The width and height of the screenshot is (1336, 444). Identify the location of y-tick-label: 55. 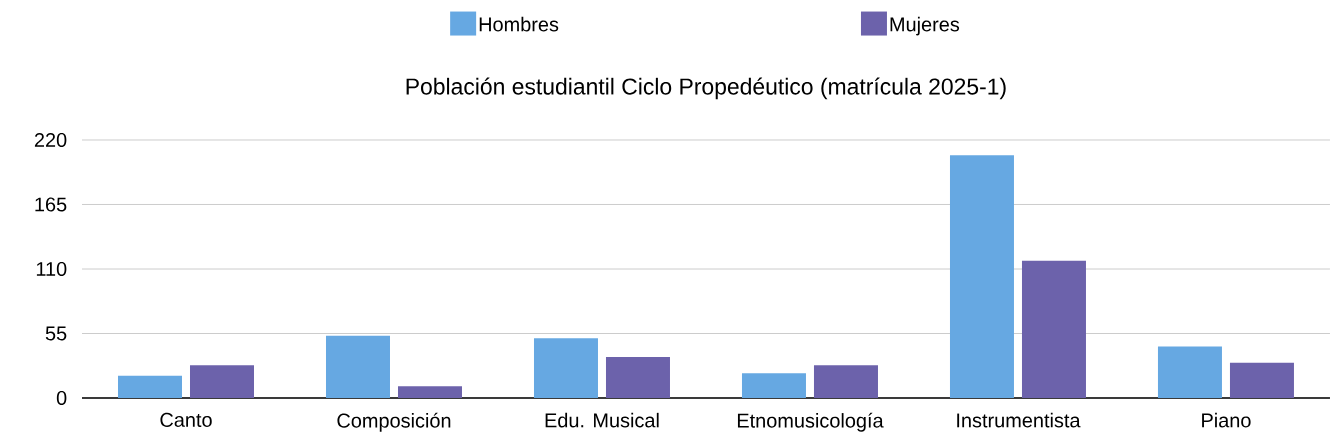
(56, 333).